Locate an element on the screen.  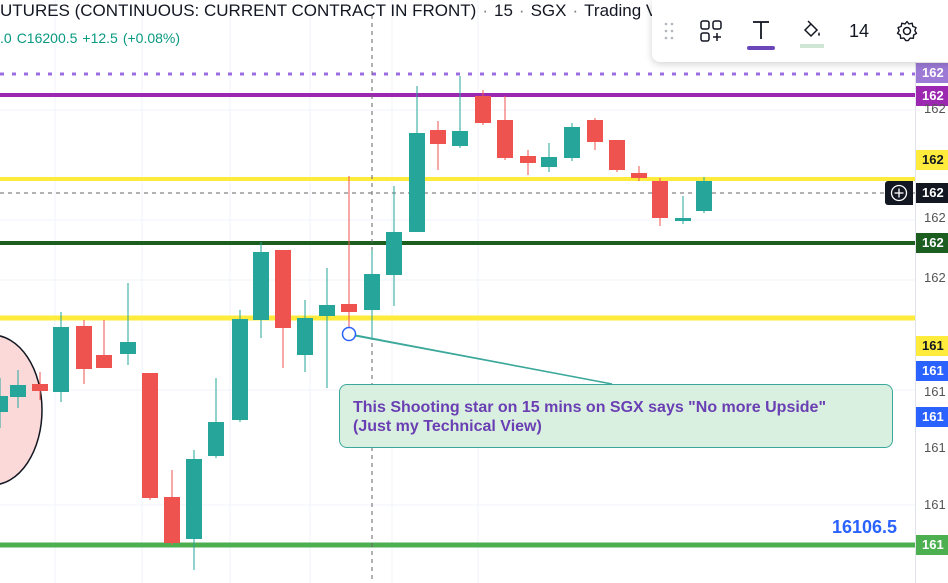
drawing-toolbar: 14 is located at coordinates (800, 31).